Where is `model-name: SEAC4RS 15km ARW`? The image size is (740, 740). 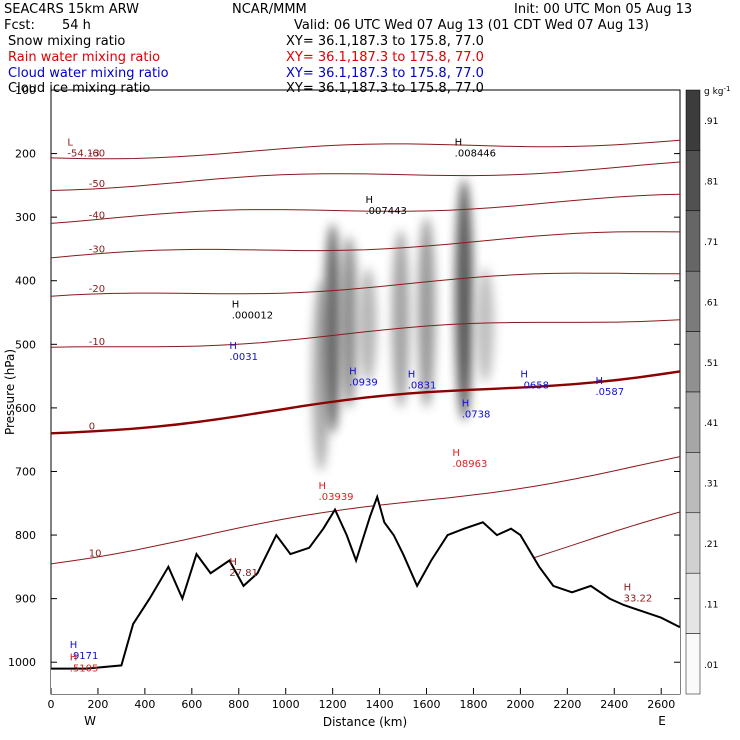
model-name: SEAC4RS 15km ARW is located at coordinates (72, 9).